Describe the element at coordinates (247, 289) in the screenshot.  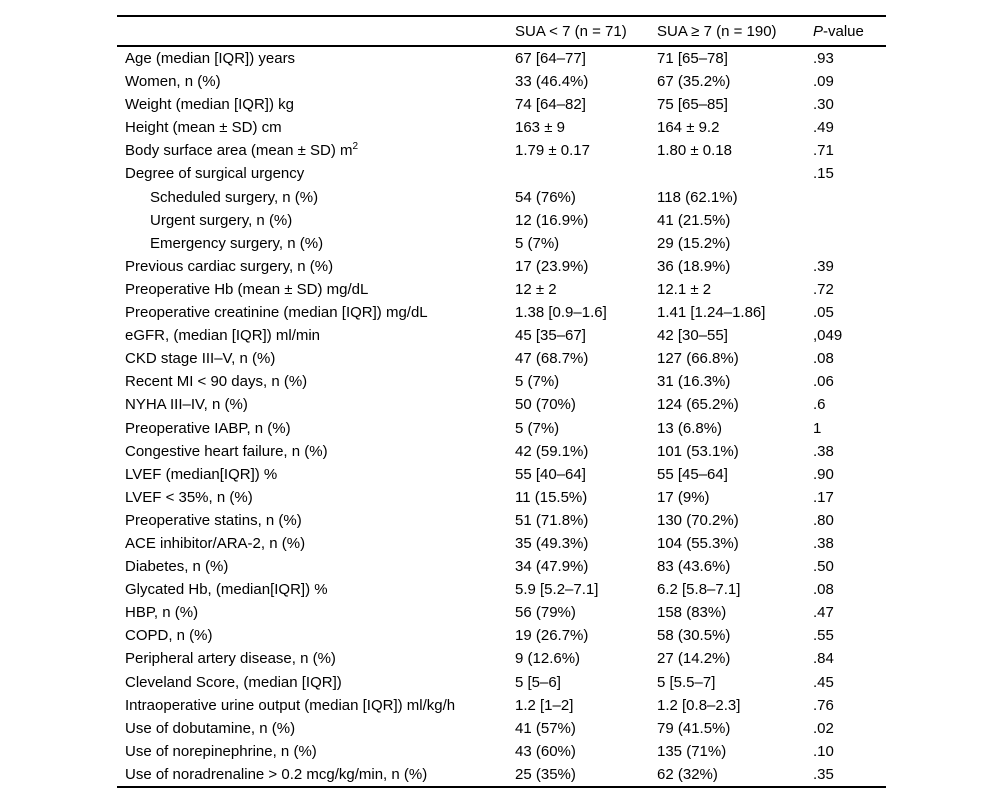
I see `row-label-text: Preoperative Hb (mean ± SD) mg/dL` at that location.